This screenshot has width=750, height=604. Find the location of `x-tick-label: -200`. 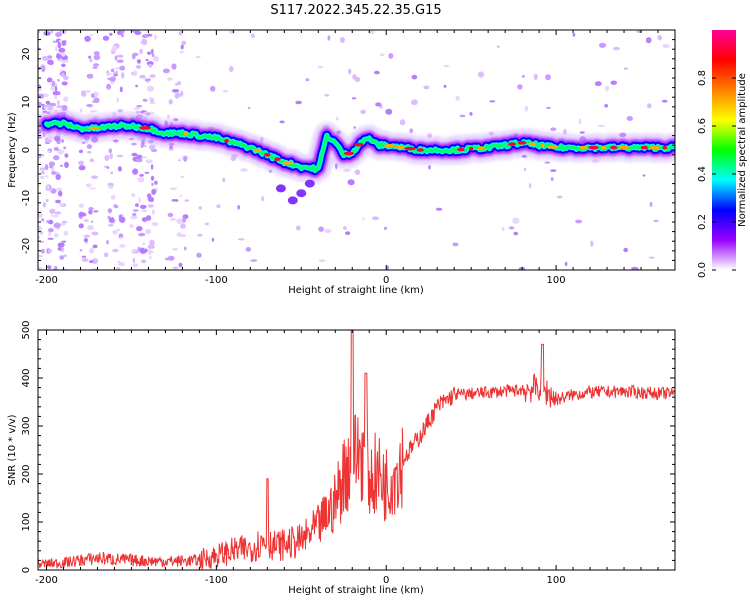

x-tick-label: -200 is located at coordinates (46, 280).